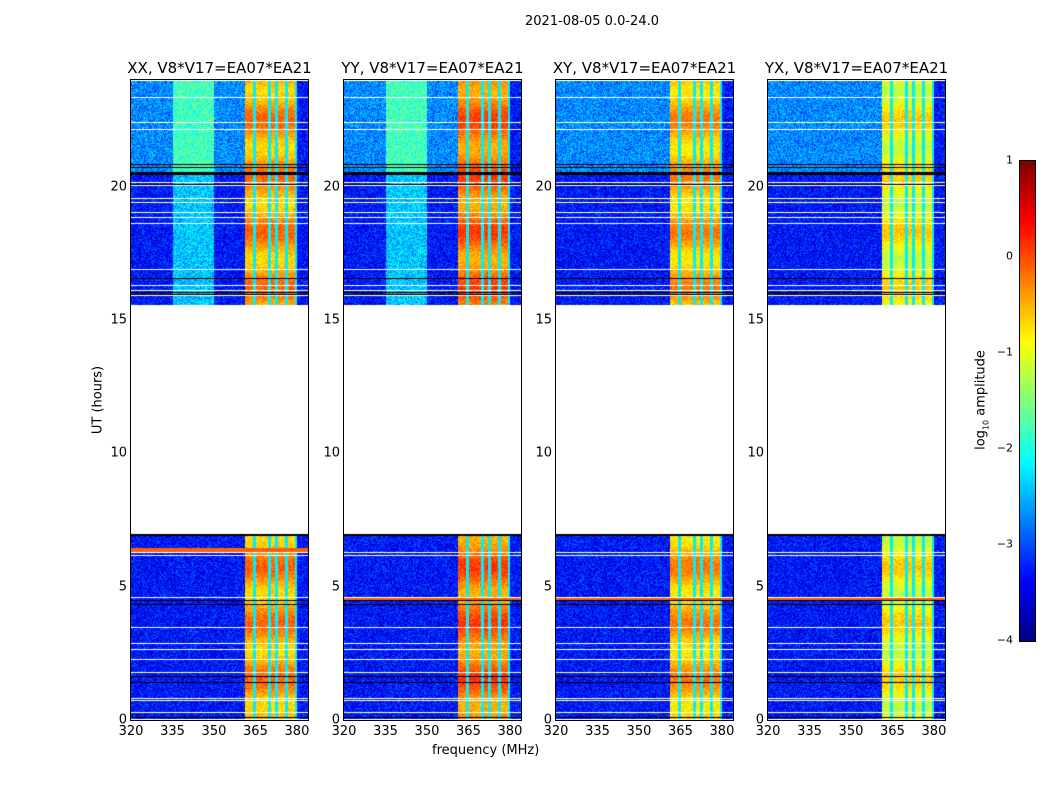 The height and width of the screenshot is (800, 1050). What do you see at coordinates (644, 68) in the screenshot?
I see `panel-title-2: XY, V8*V17=EA07*EA21` at bounding box center [644, 68].